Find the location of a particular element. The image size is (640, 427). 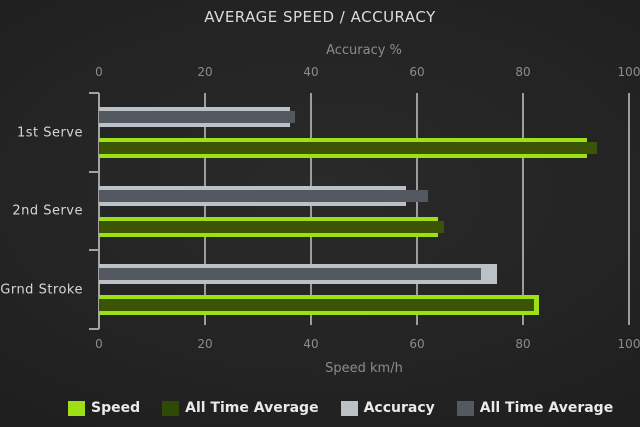

category-label: Grnd Stroke is located at coordinates (41, 290).